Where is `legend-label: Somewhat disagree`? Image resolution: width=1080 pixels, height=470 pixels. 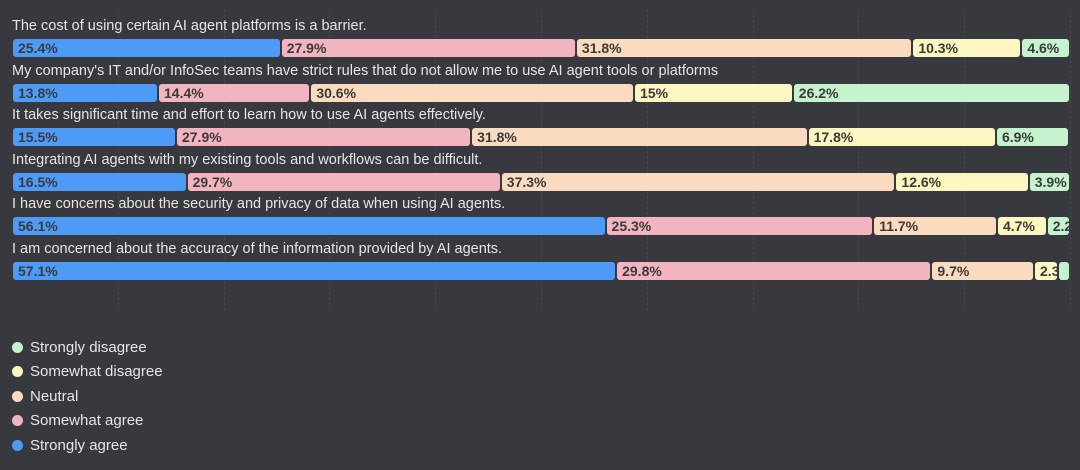 legend-label: Somewhat disagree is located at coordinates (96, 372).